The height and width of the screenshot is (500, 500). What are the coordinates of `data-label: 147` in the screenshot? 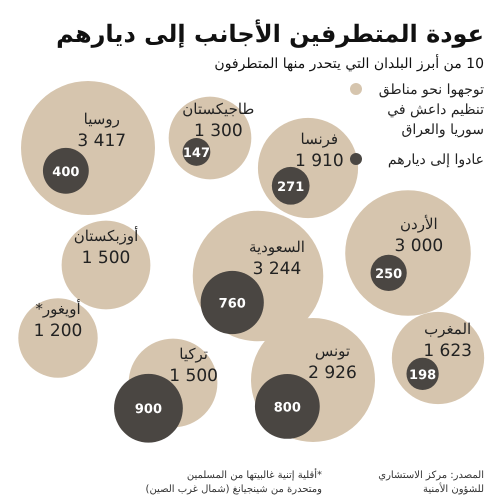 It's located at (196, 153).